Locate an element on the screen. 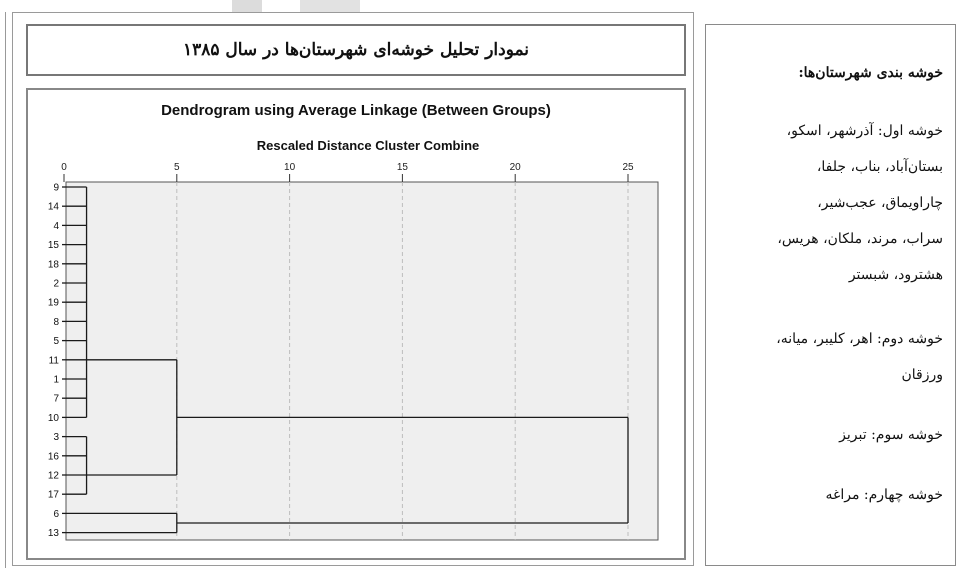  cluster-1-line-3: چاراویماق، عجب‌شیر، is located at coordinates (880, 203).